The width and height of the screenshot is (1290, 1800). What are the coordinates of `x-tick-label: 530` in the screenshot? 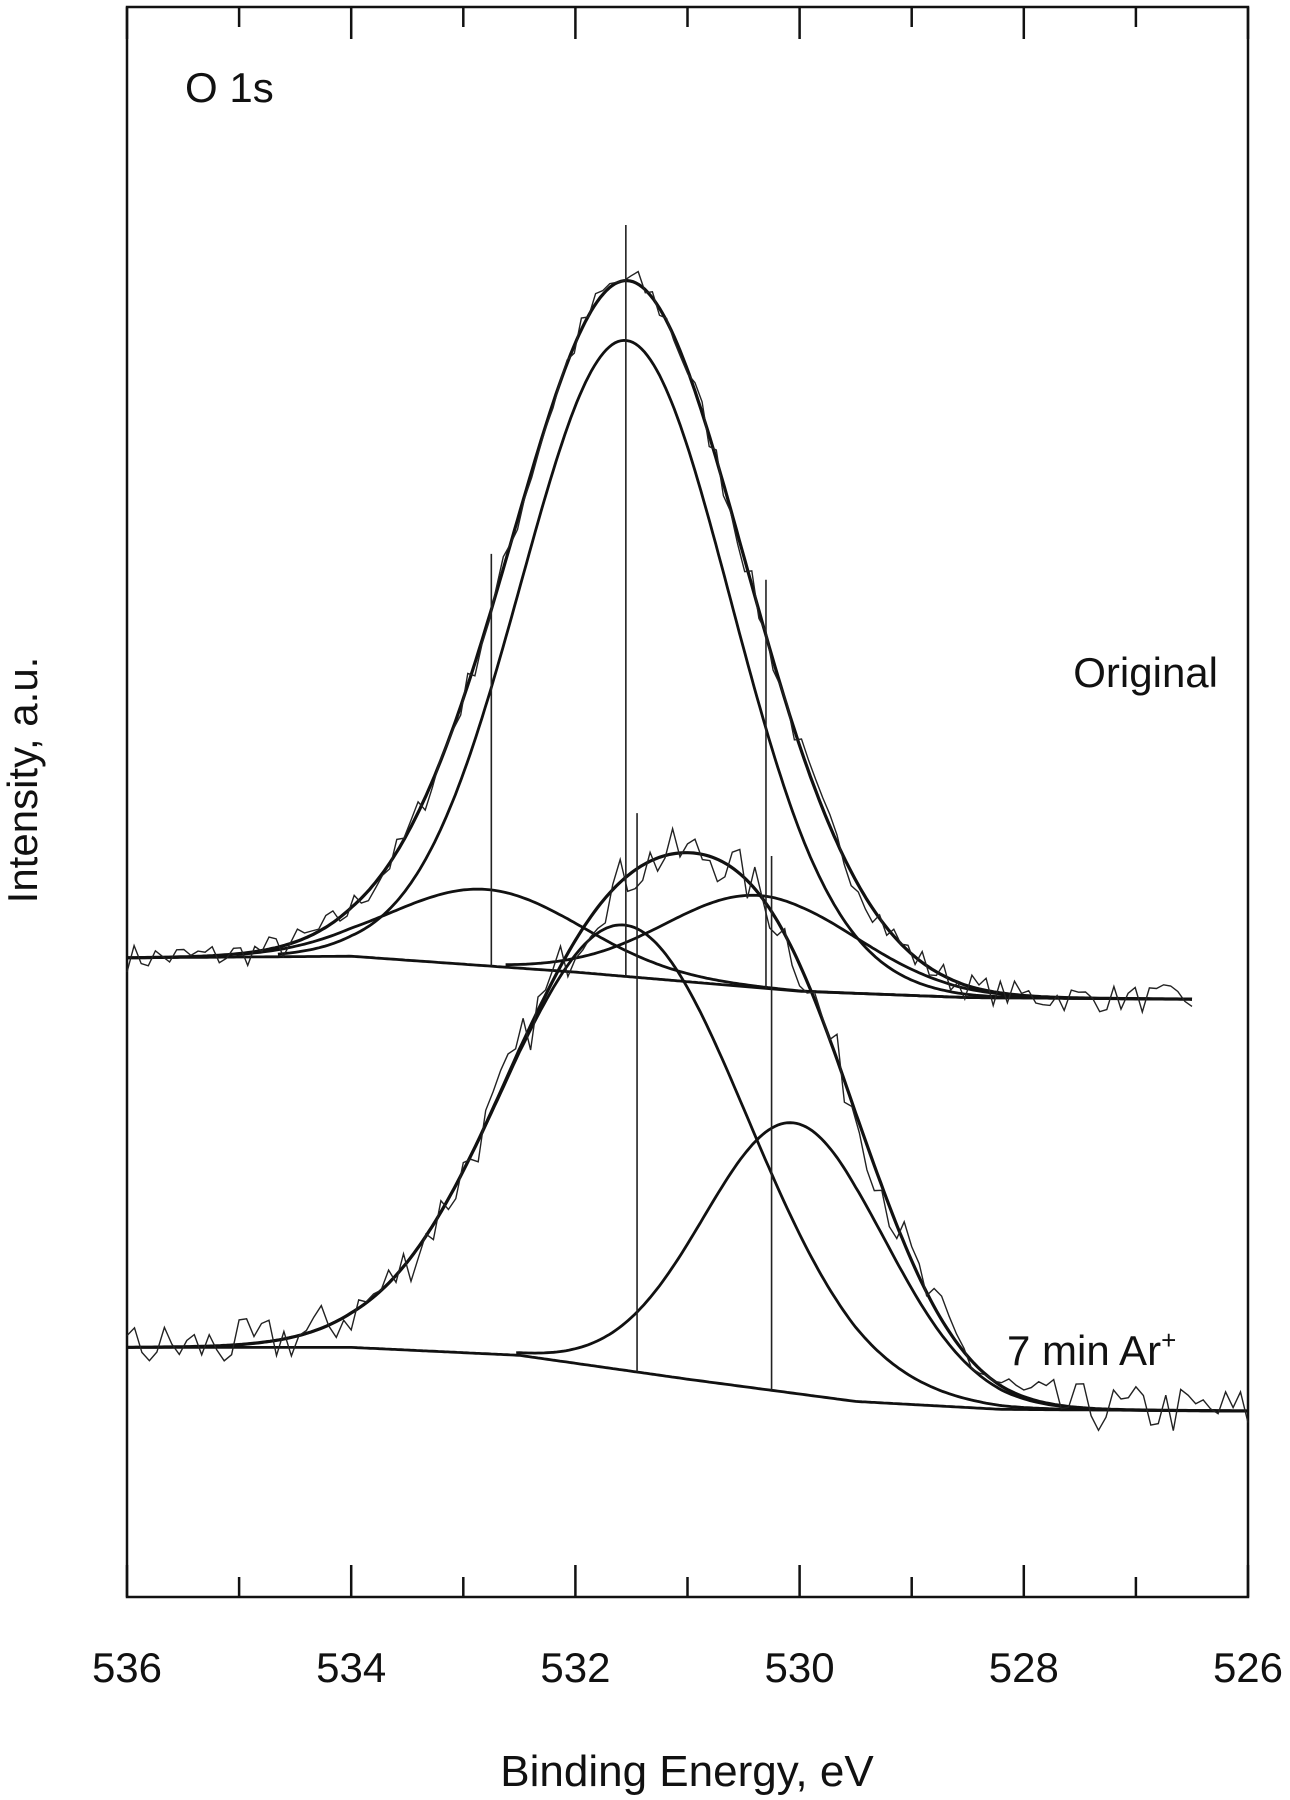 It's located at (800, 1667).